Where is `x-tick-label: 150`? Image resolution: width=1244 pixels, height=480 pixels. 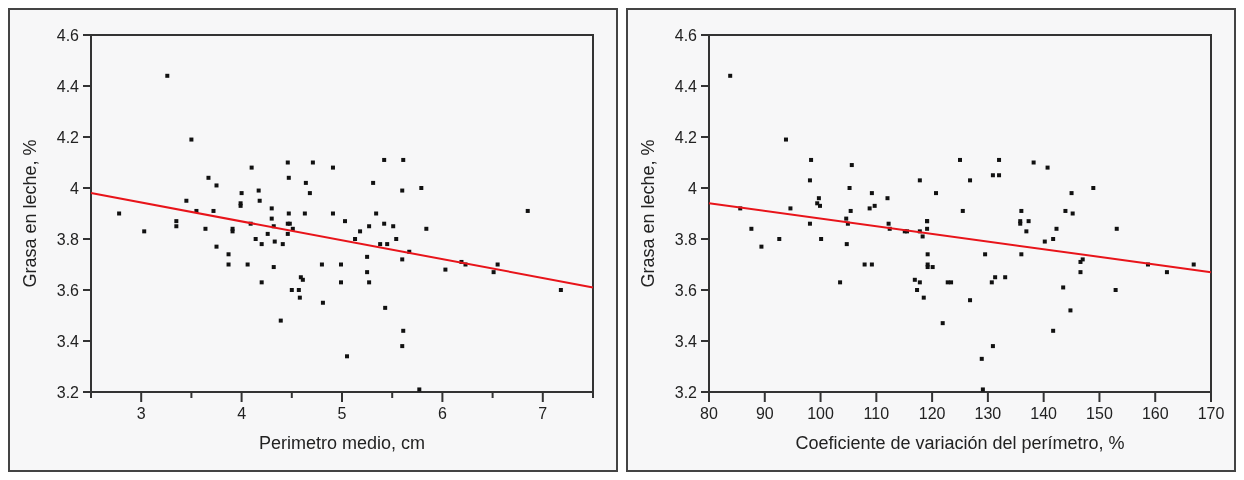
x-tick-label: 150 is located at coordinates (1099, 413).